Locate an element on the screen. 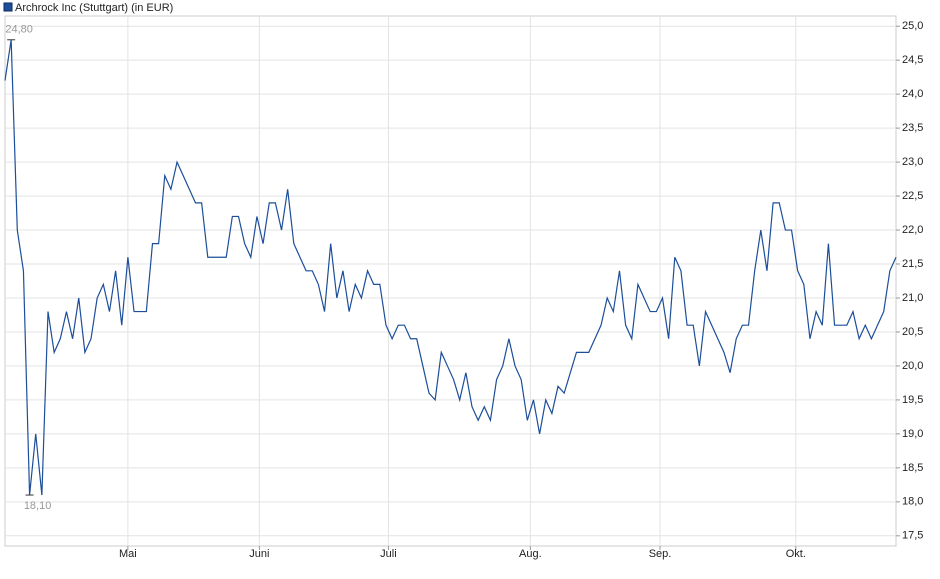 The width and height of the screenshot is (940, 579). y-tick-label: 19,5 is located at coordinates (912, 400).